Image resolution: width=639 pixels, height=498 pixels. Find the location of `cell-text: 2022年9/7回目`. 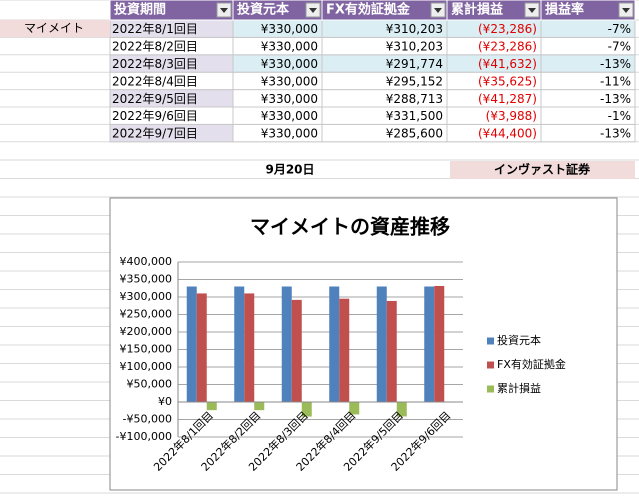

cell-text: 2022年9/7回目 is located at coordinates (155, 134).